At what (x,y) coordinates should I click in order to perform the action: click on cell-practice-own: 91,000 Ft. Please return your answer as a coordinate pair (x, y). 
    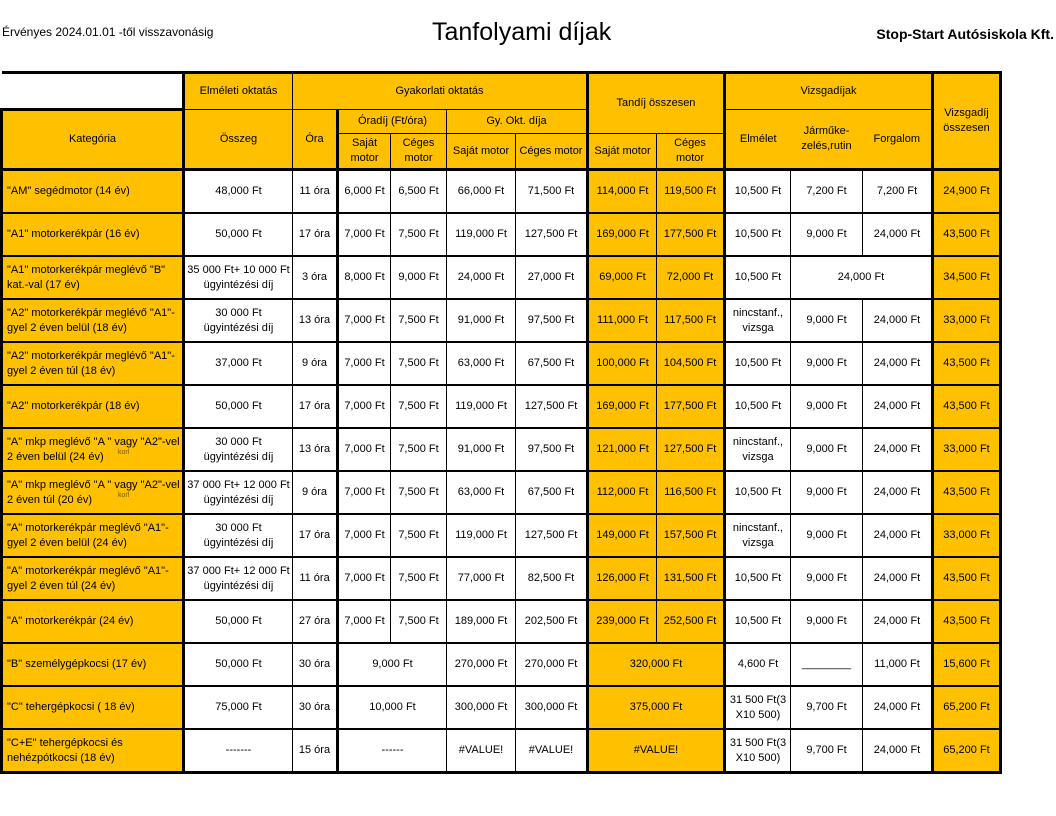
    Looking at the image, I should click on (481, 449).